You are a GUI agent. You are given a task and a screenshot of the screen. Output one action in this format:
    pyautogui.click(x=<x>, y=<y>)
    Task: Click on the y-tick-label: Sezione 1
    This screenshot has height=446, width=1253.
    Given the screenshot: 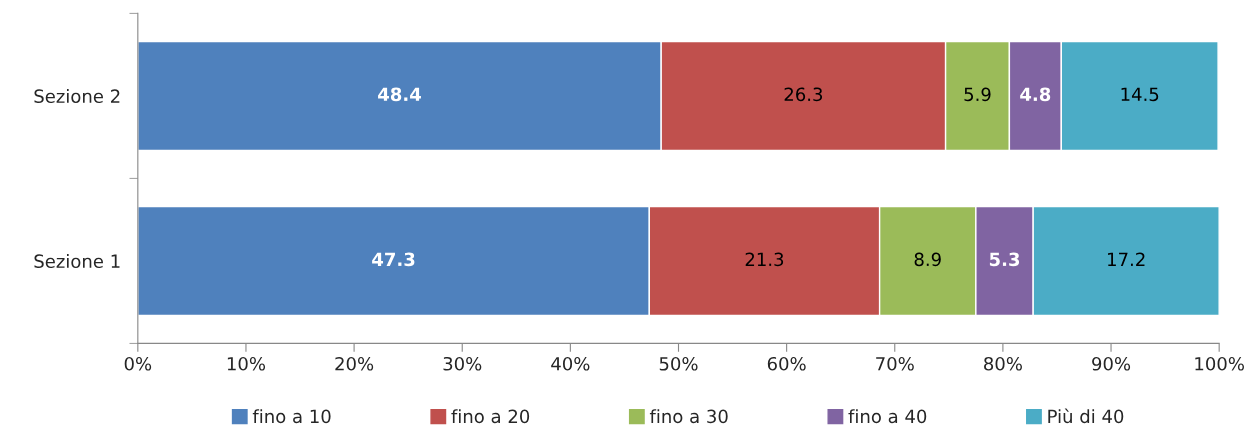 What is the action you would take?
    pyautogui.click(x=77, y=261)
    